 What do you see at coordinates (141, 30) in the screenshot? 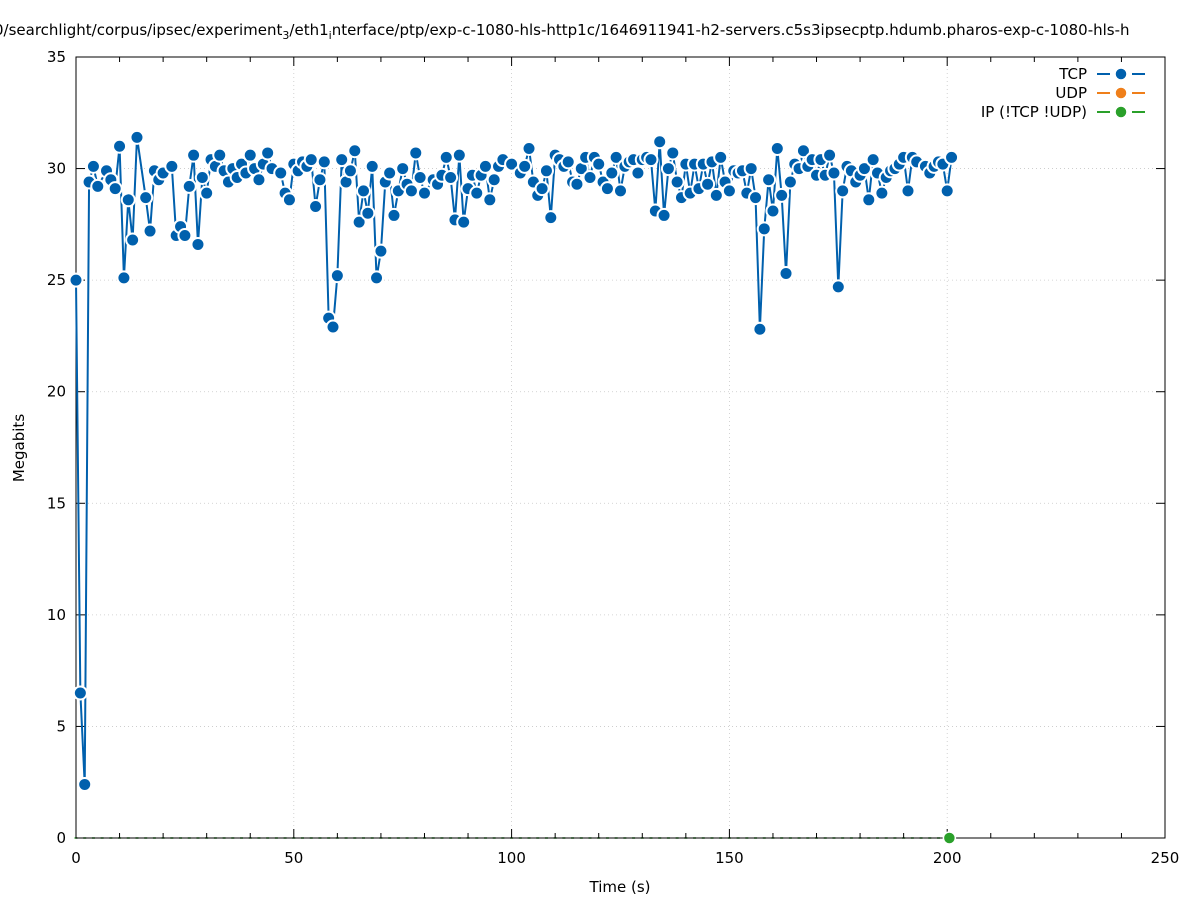
I see `title-segment: 0/searchlight/corpus/ipsec/experiment` at bounding box center [141, 30].